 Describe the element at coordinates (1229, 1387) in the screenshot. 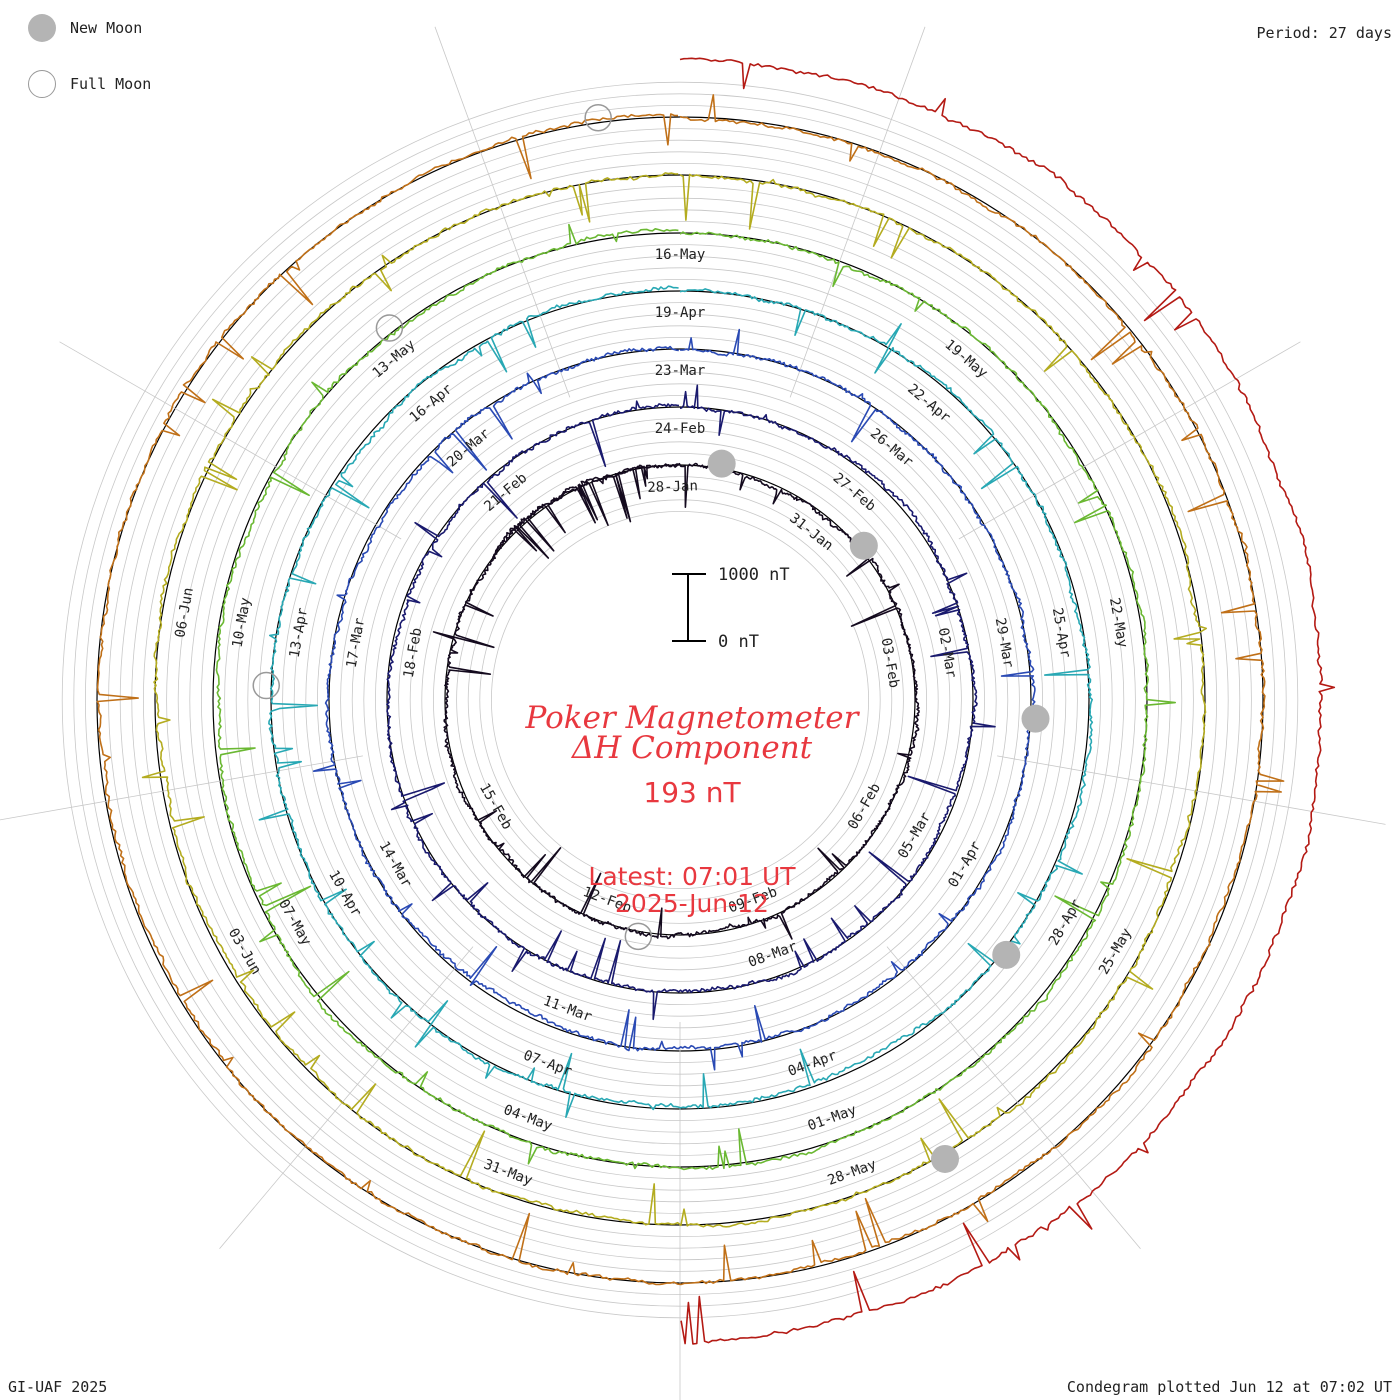

I see `plotted-label: Condegram plotted Jun 12 at 07:02 UT` at that location.